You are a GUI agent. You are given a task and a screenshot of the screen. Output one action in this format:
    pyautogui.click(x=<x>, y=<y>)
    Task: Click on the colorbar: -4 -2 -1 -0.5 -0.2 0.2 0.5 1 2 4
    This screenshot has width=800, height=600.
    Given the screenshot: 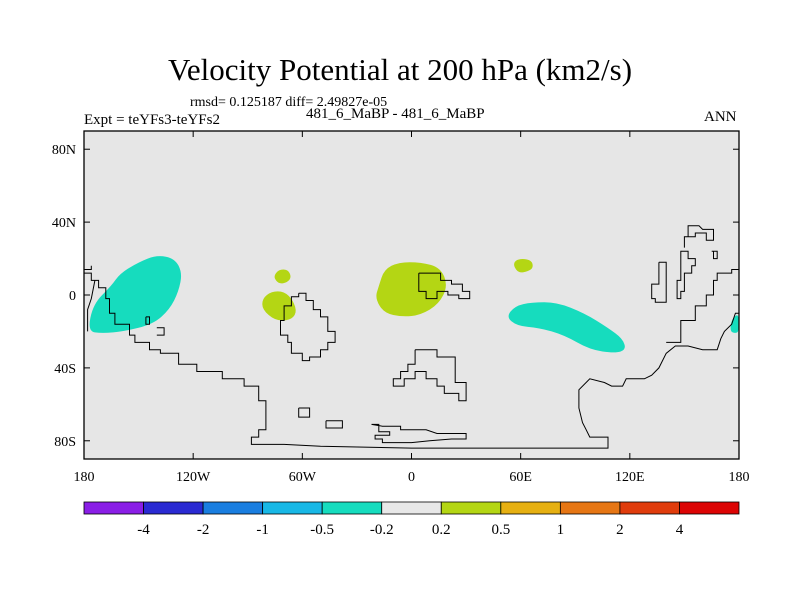 What is the action you would take?
    pyautogui.click(x=411, y=519)
    